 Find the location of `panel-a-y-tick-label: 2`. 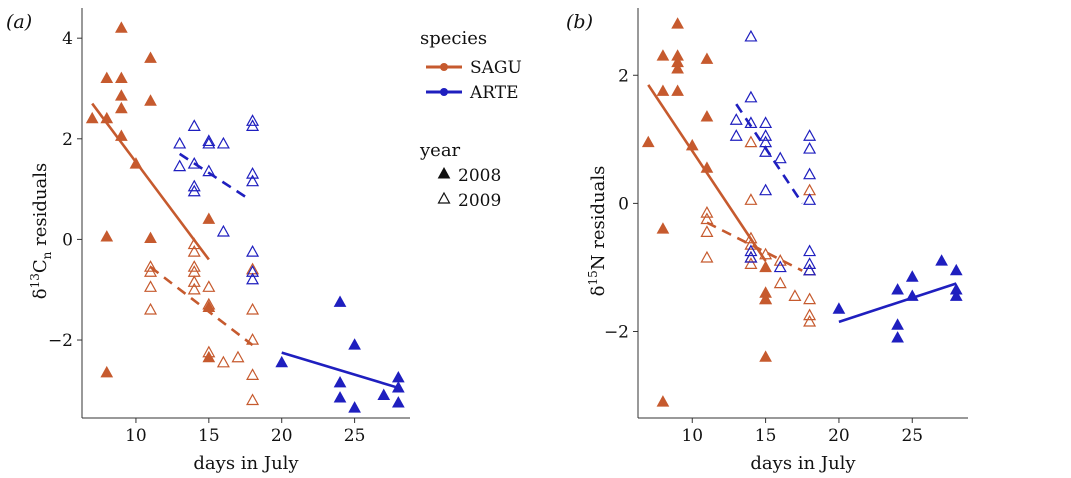

panel-a-y-tick-label: 2 is located at coordinates (67, 140).